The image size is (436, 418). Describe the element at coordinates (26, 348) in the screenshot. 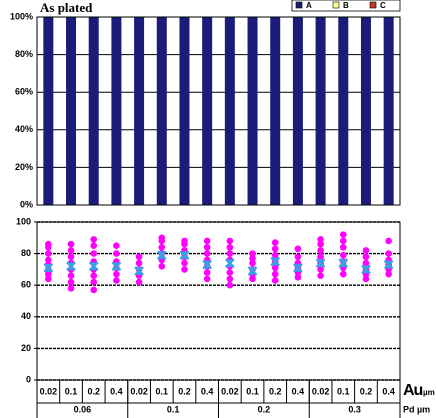

I see `y-tick-label: 20` at that location.